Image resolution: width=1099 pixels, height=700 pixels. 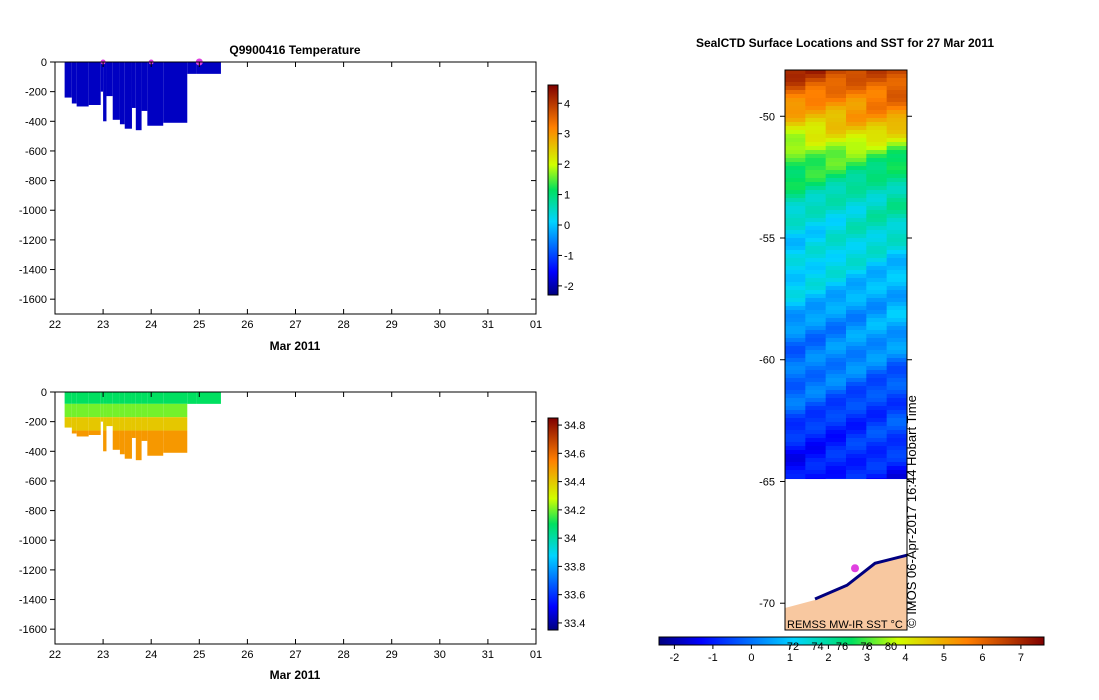 I want to click on colorbar-tick-label-4: 2, so click(x=567, y=165).